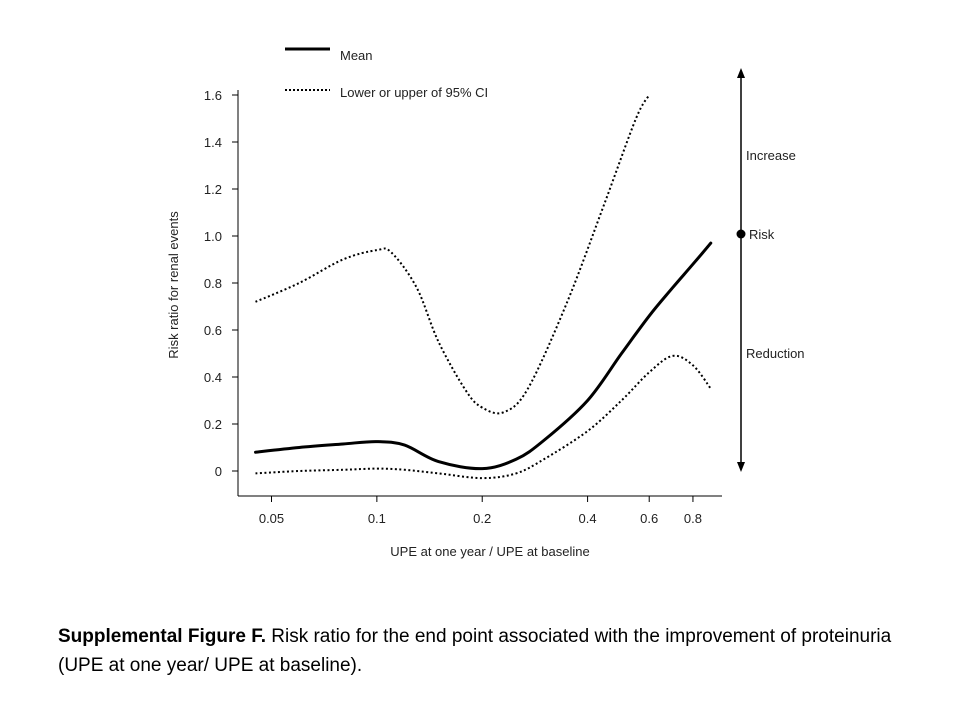 The width and height of the screenshot is (960, 720). I want to click on caption-title: Supplemental Figure F., so click(162, 636).